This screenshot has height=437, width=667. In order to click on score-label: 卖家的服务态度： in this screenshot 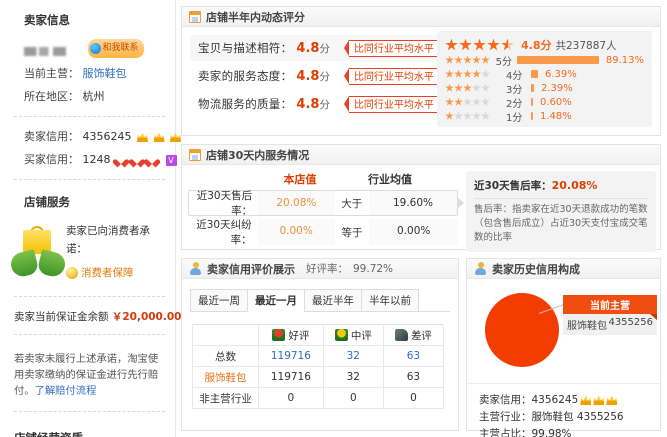, I will do `click(245, 76)`.